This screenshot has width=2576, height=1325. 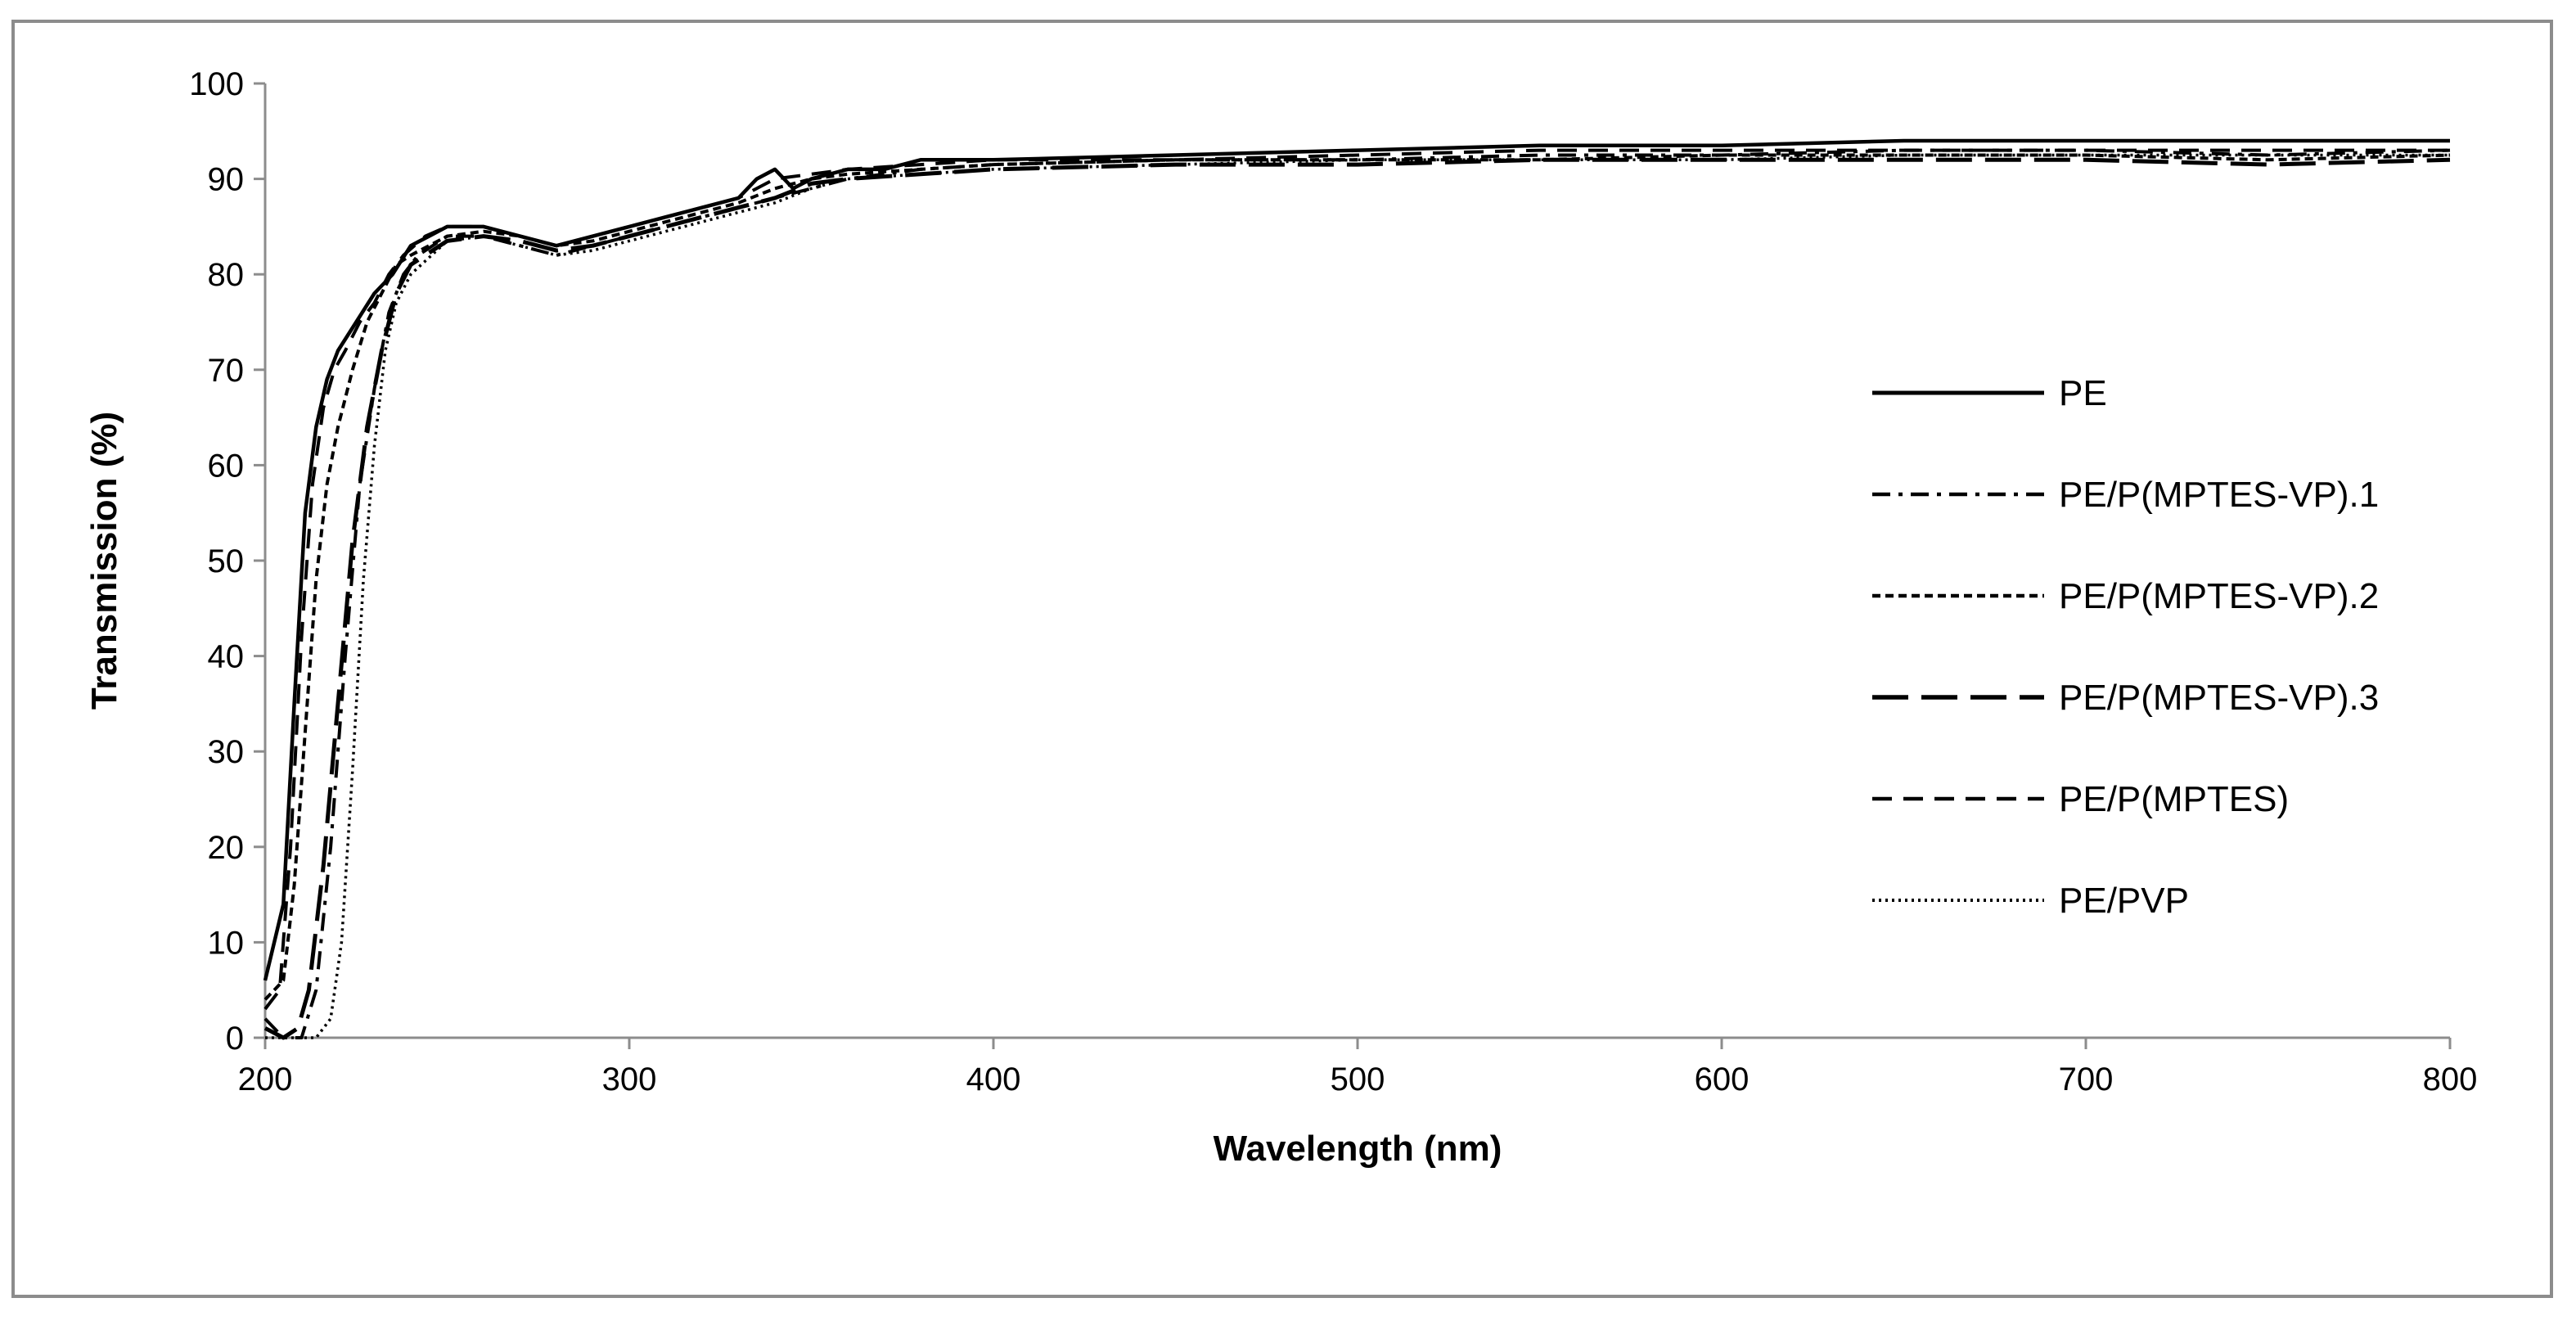 I want to click on x-tick-label: 800, so click(x=2450, y=1079).